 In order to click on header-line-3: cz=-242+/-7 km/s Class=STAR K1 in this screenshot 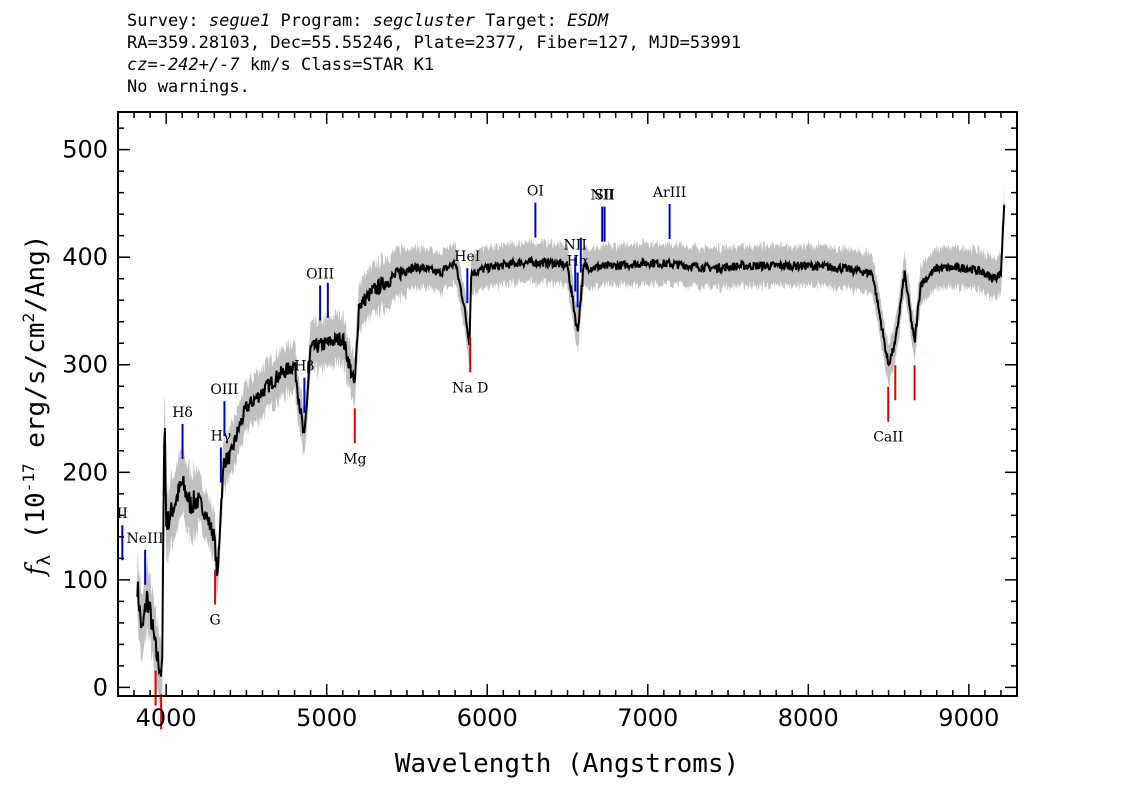, I will do `click(434, 65)`.